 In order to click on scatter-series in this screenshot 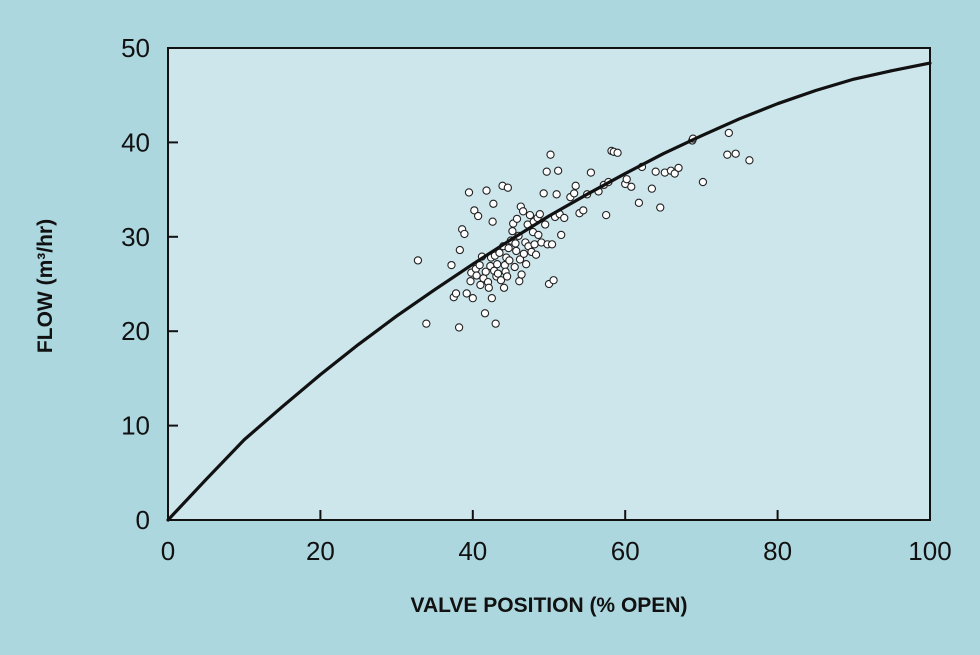, I will do `click(583, 230)`.